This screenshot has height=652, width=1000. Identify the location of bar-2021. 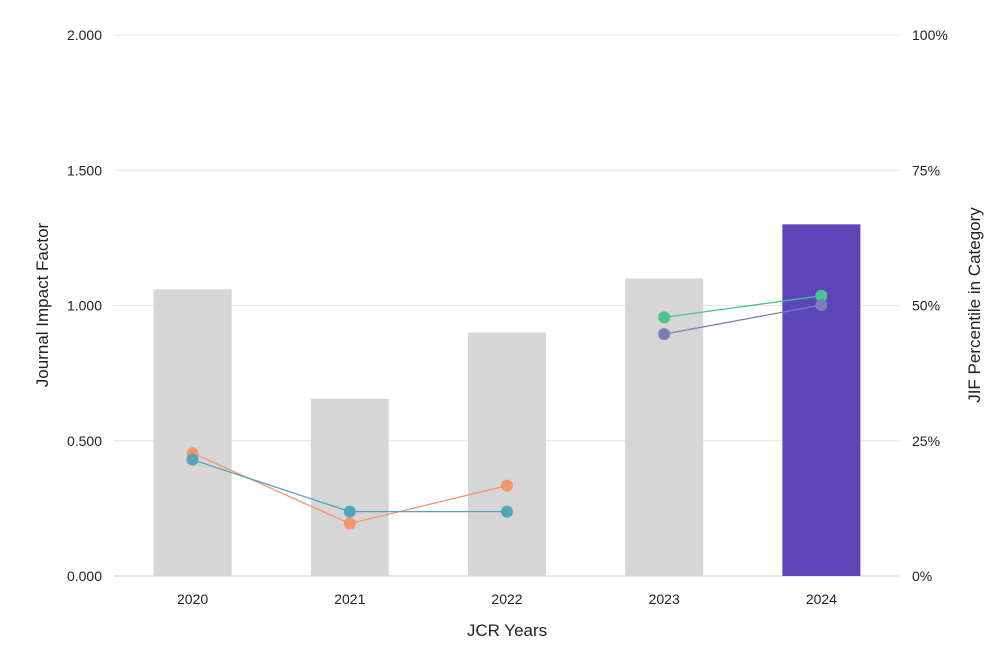
(349, 487).